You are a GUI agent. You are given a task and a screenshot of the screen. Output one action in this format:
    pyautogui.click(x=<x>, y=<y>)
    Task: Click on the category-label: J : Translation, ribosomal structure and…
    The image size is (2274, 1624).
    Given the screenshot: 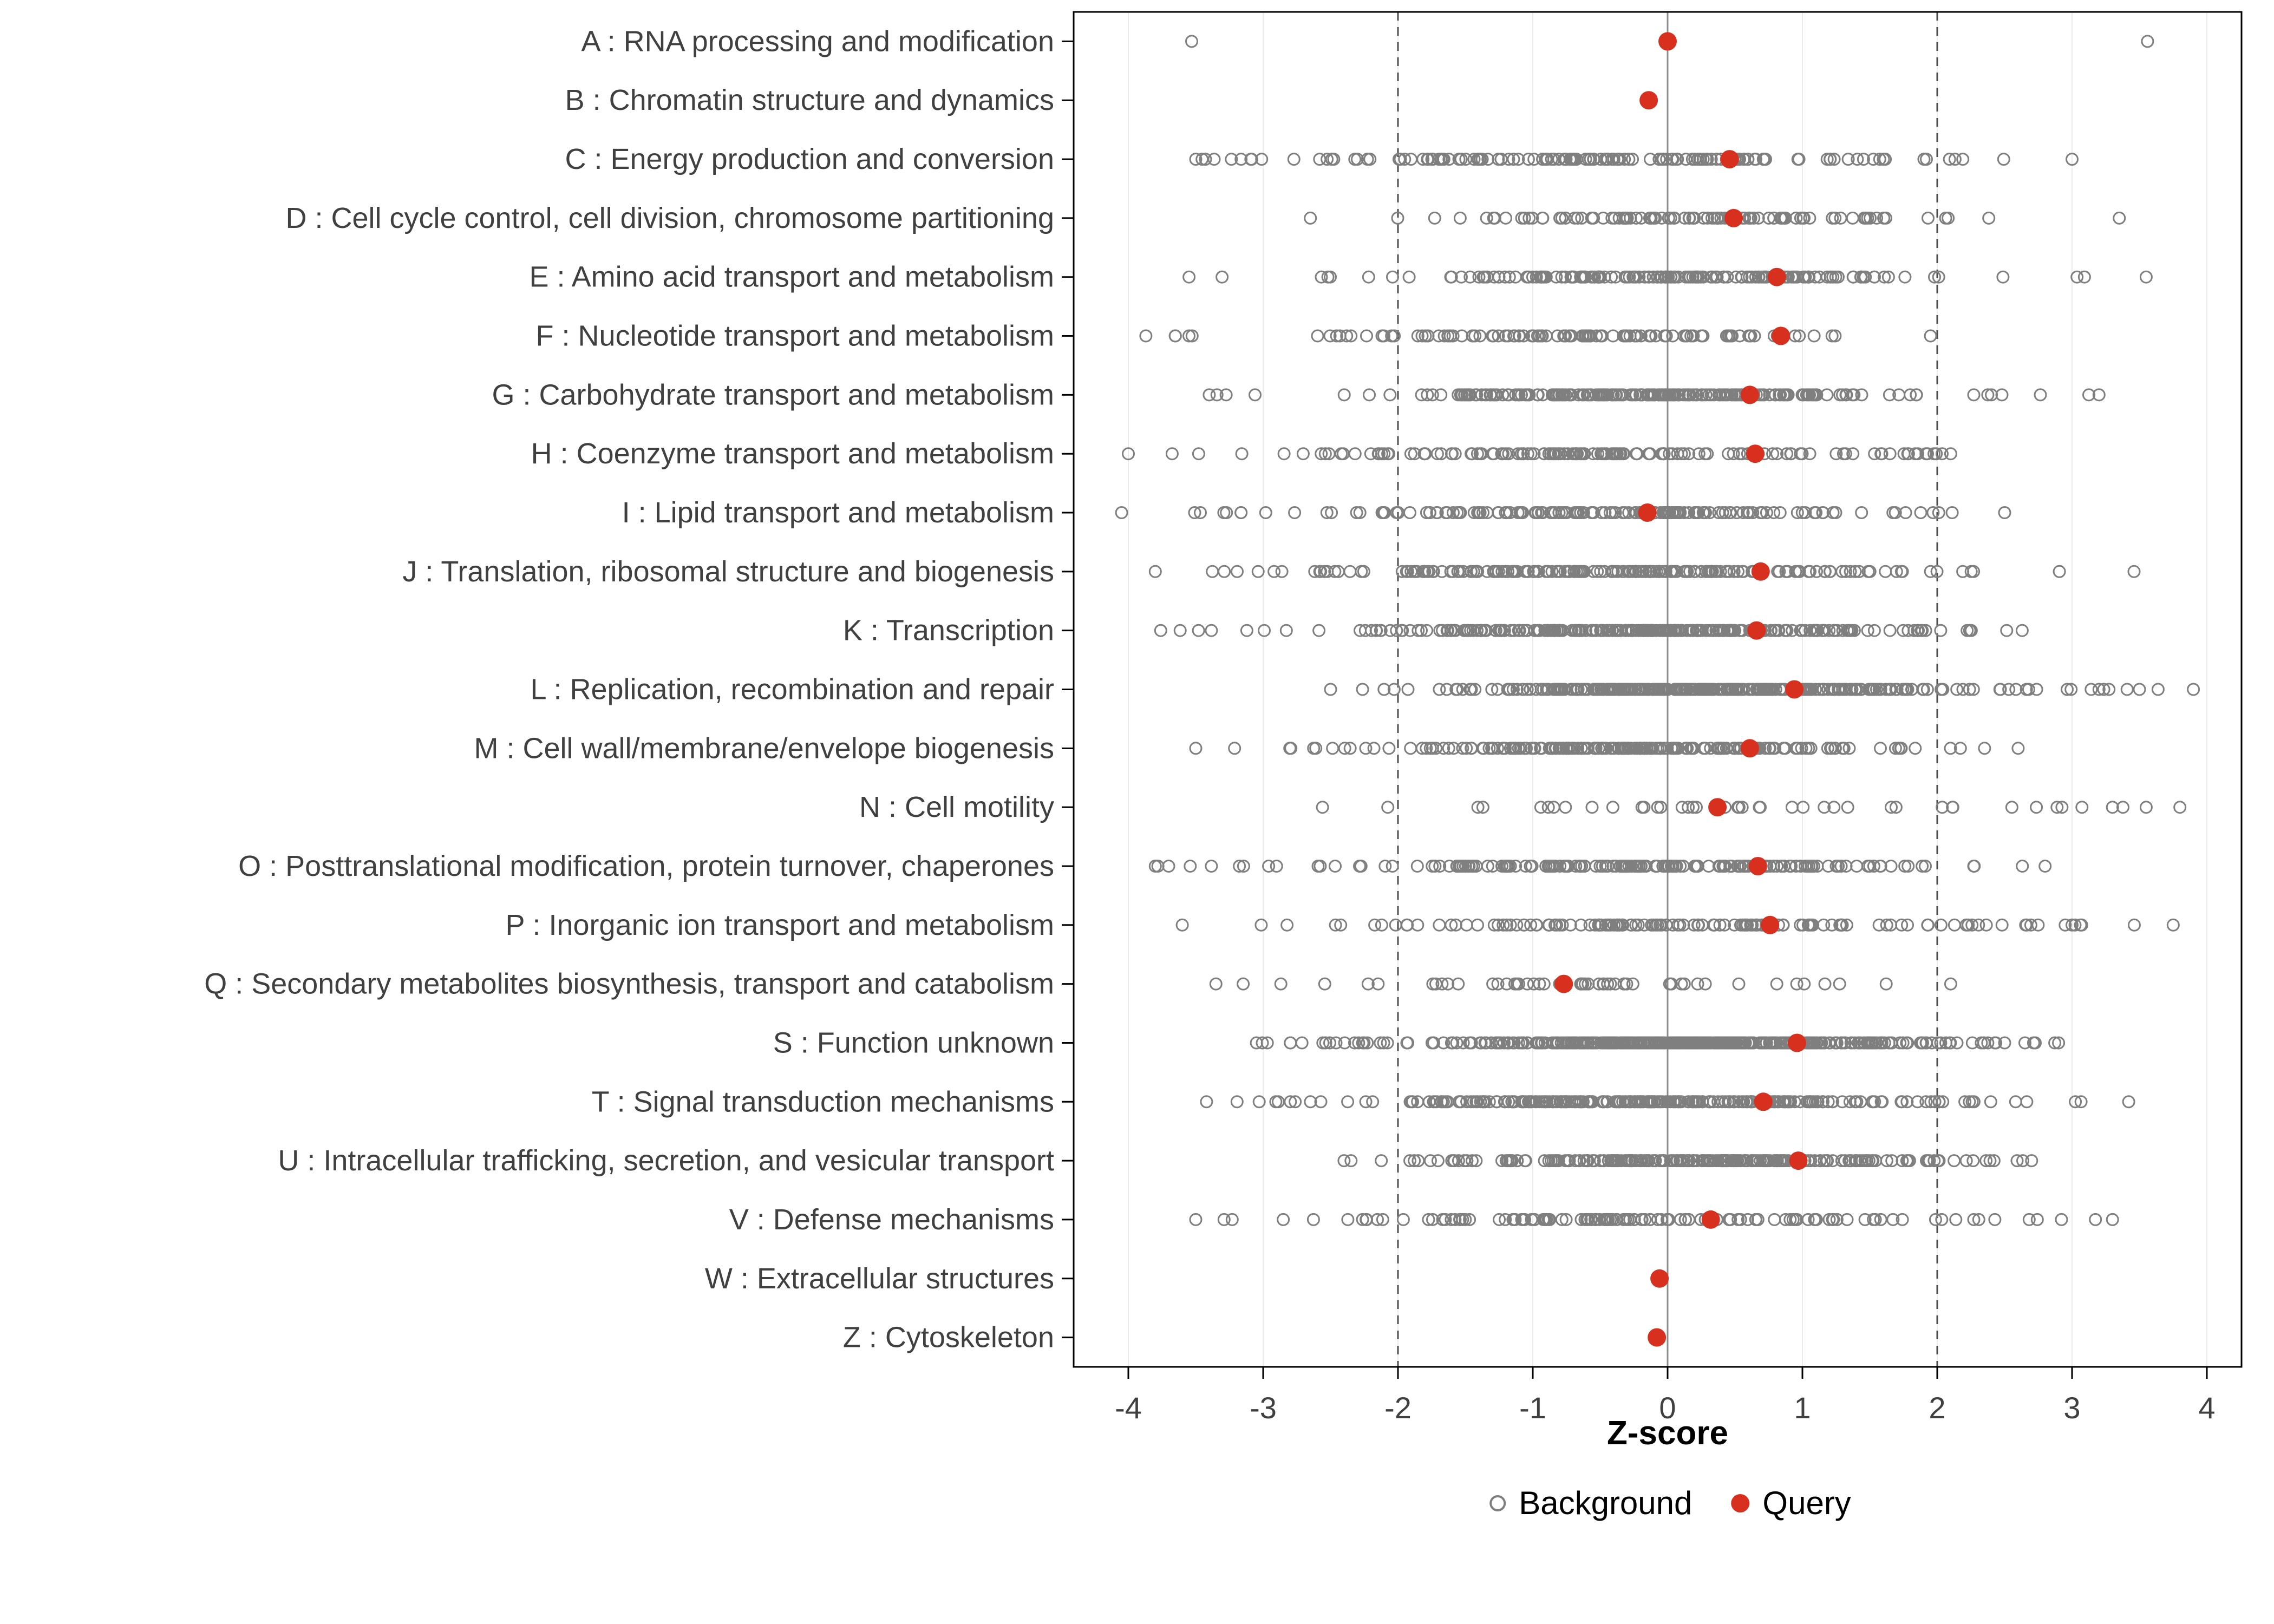 What is the action you would take?
    pyautogui.click(x=728, y=571)
    